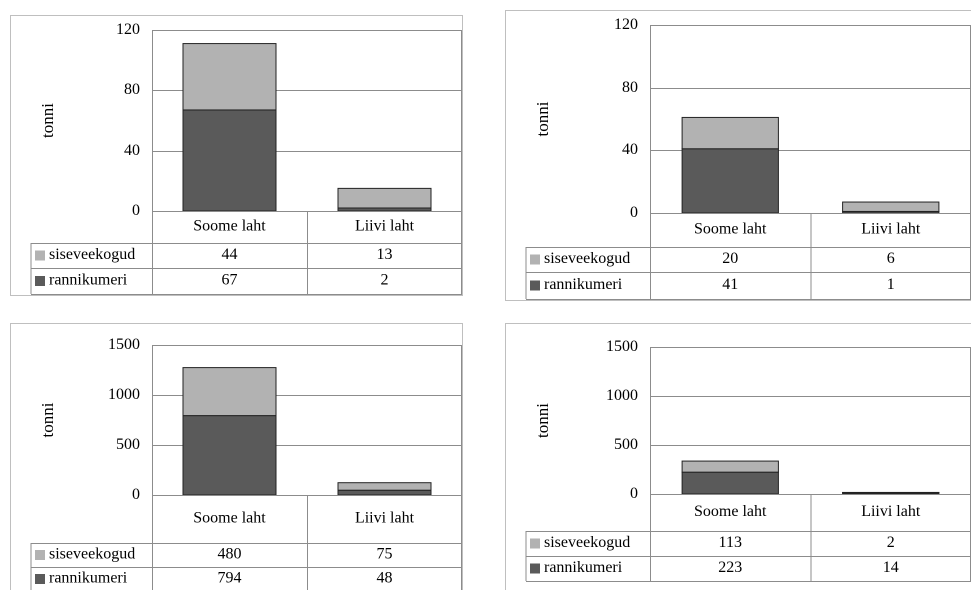  I want to click on data-table-value: 14, so click(891, 567).